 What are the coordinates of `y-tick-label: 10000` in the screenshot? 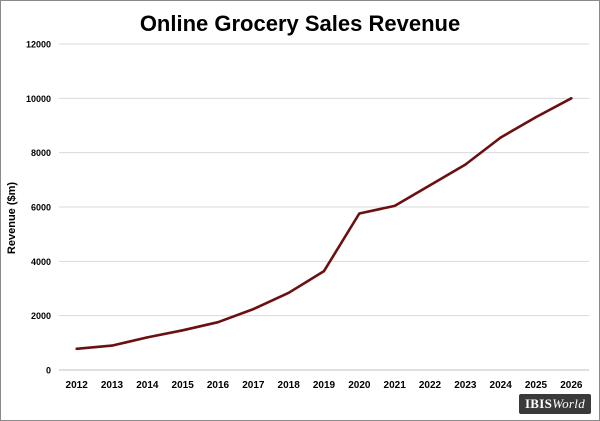 It's located at (38, 99).